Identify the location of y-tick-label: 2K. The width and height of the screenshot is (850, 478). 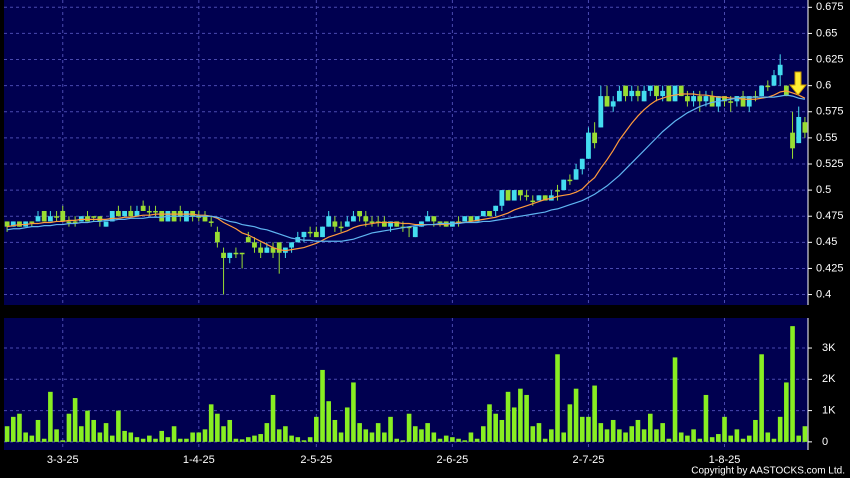
(829, 379).